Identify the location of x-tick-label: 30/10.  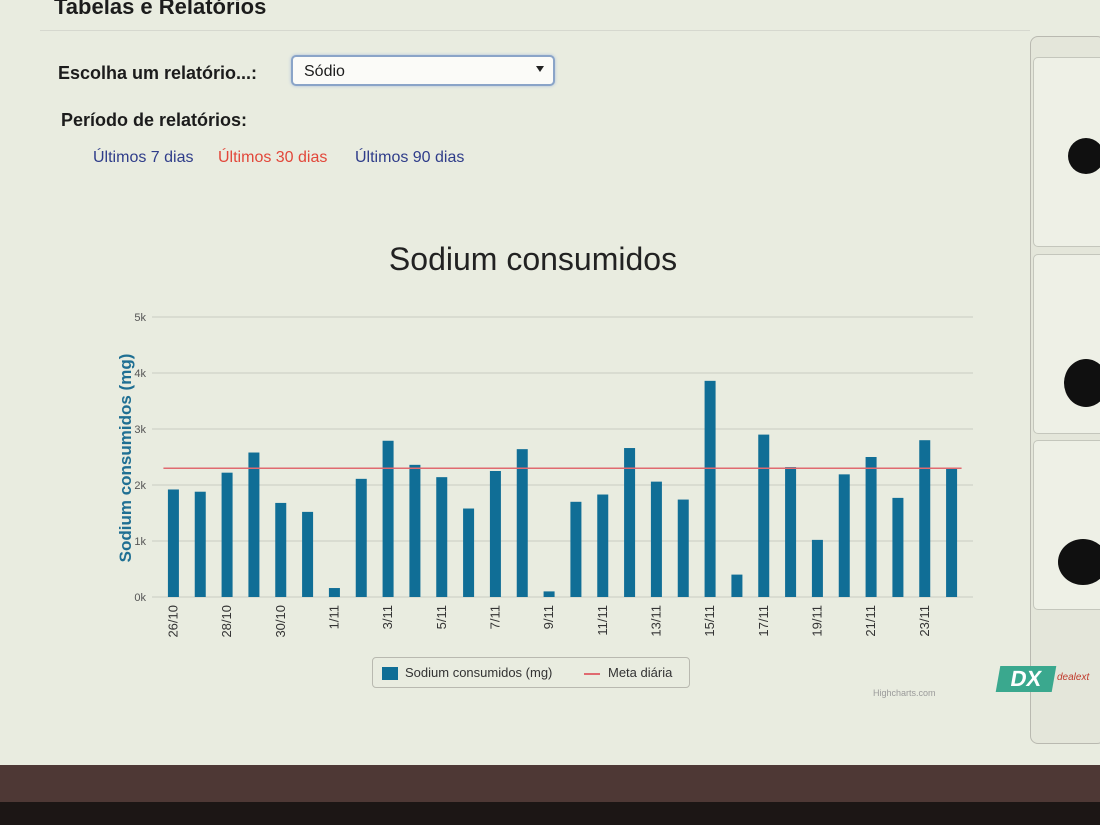
(280, 621).